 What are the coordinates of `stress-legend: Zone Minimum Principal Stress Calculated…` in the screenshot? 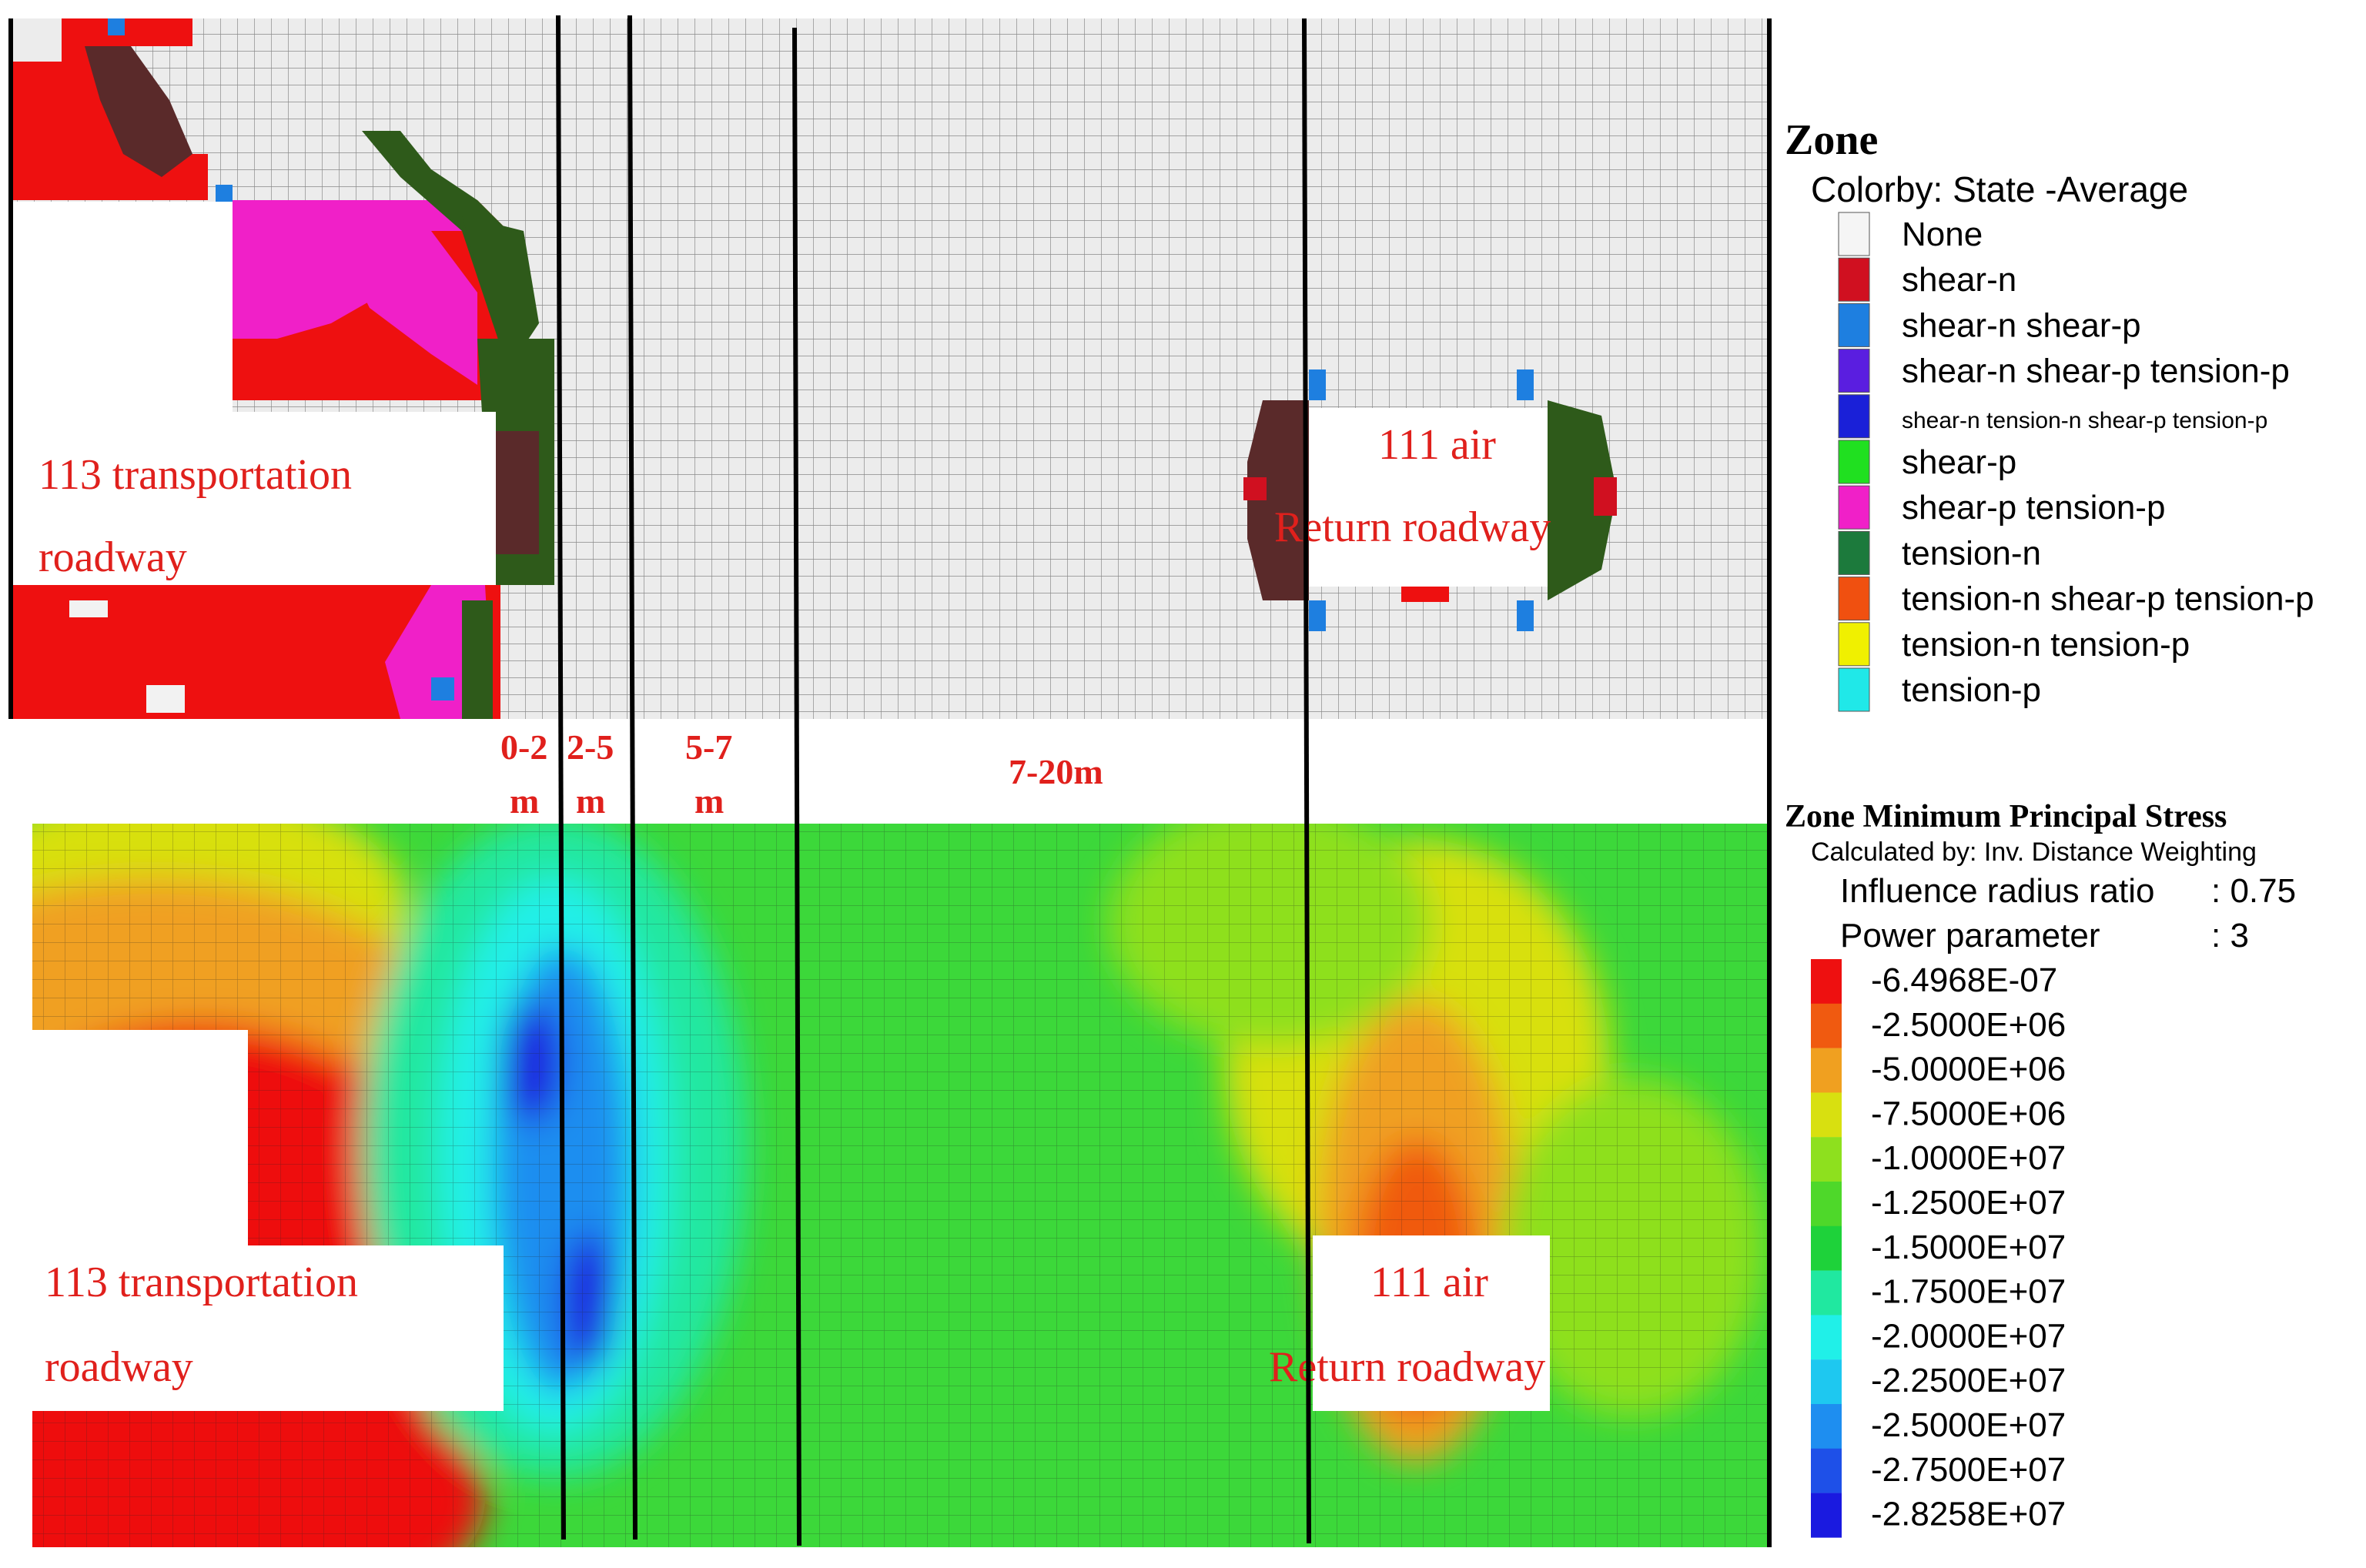 It's located at (2041, 1168).